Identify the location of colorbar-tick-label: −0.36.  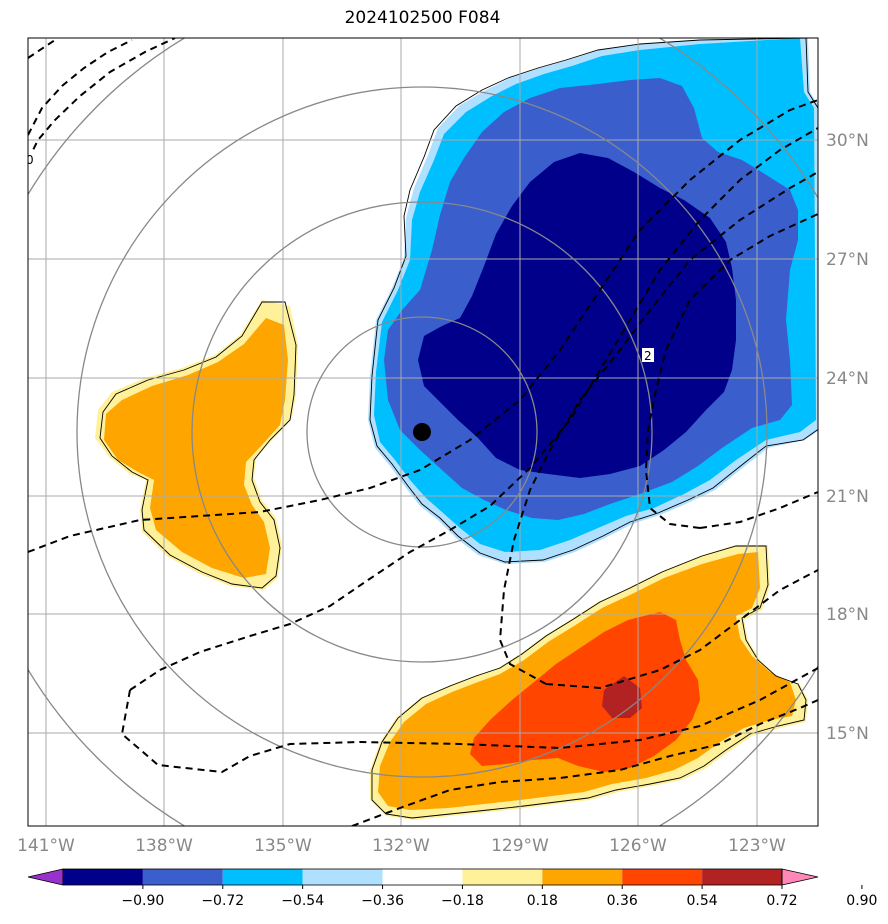
(382, 901).